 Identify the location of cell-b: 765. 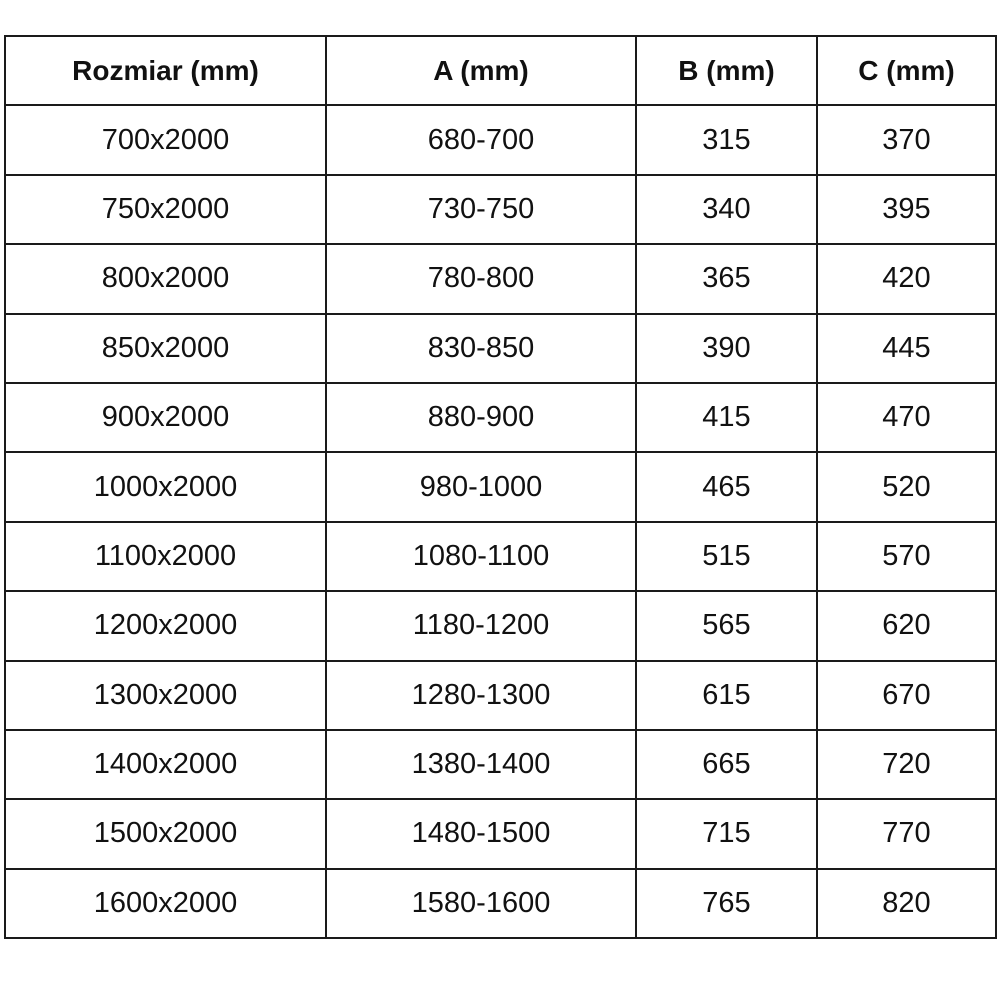
(726, 903).